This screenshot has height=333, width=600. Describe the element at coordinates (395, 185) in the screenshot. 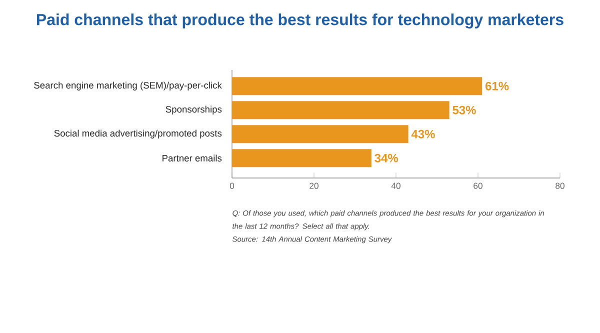

I see `x-tick-label: 40` at that location.